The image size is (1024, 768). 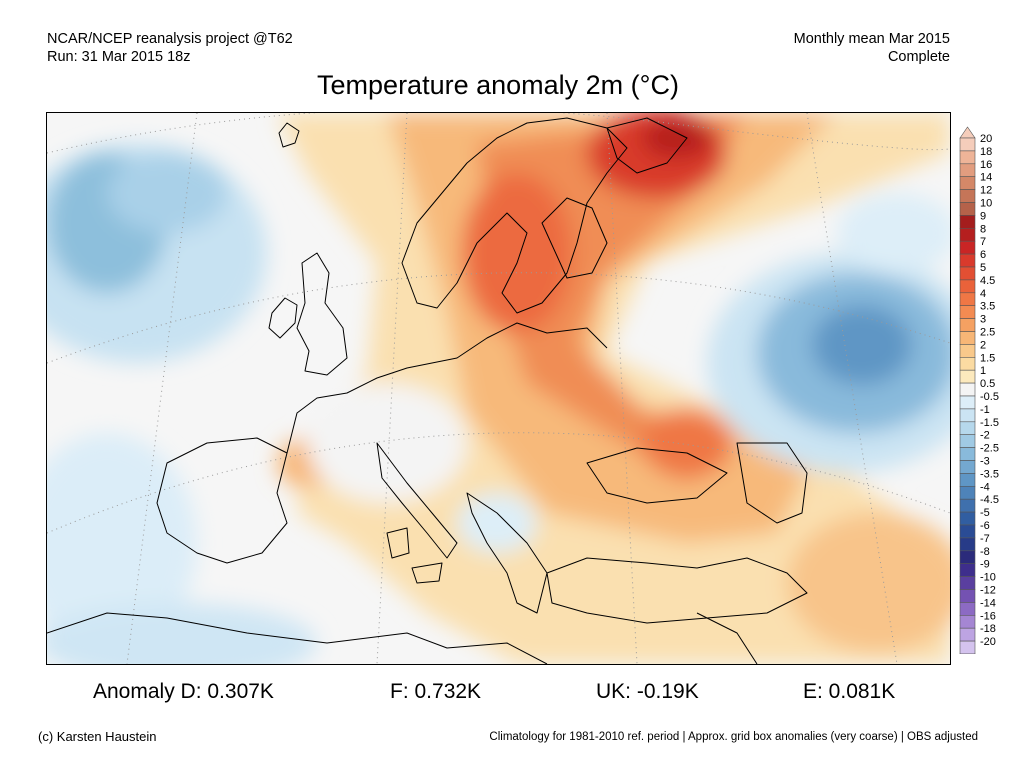 What do you see at coordinates (417, 500) in the screenshot?
I see `coast-italy` at bounding box center [417, 500].